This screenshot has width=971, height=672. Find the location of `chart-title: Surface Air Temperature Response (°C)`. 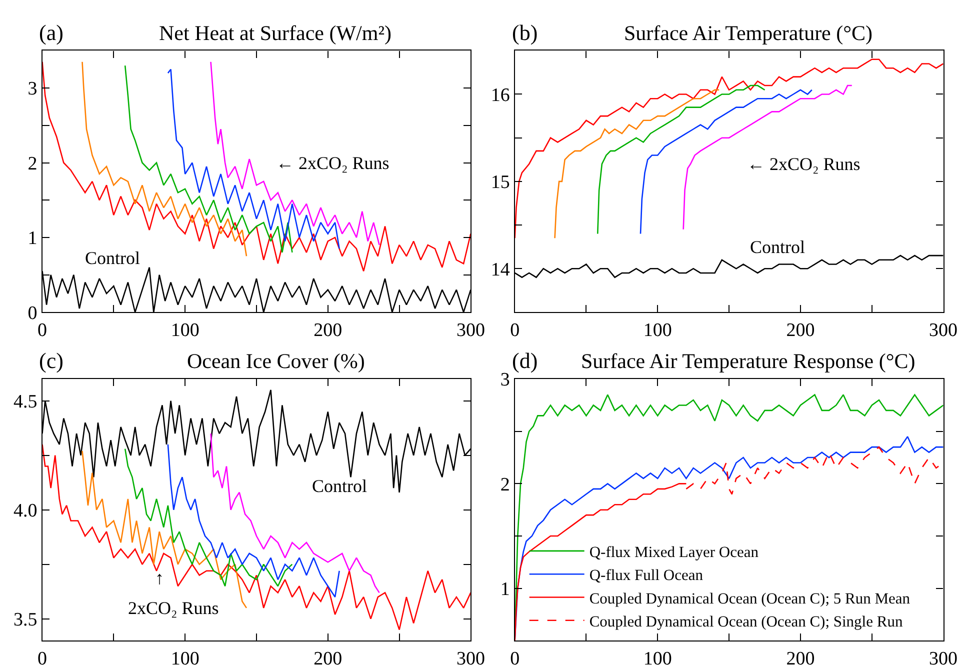

chart-title: Surface Air Temperature Response (°C) is located at coordinates (748, 361).